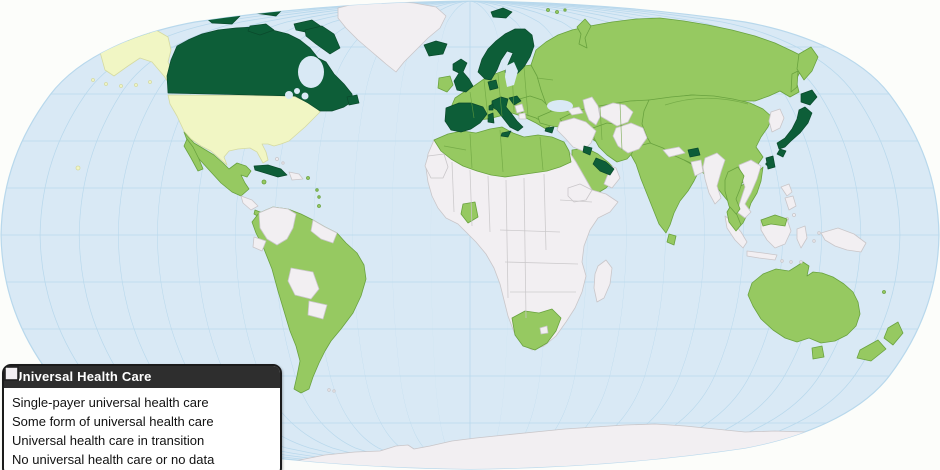 Image resolution: width=940 pixels, height=470 pixels. Describe the element at coordinates (435, 48) in the screenshot. I see `country-iceland` at that location.